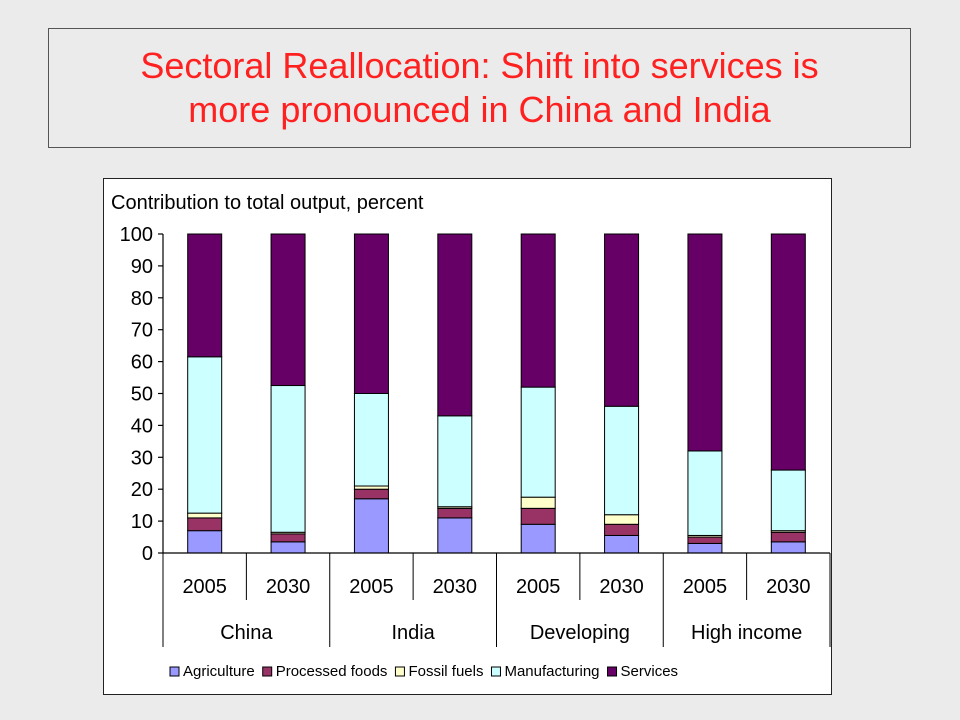 The image size is (960, 720). I want to click on group-label: Developing, so click(580, 633).